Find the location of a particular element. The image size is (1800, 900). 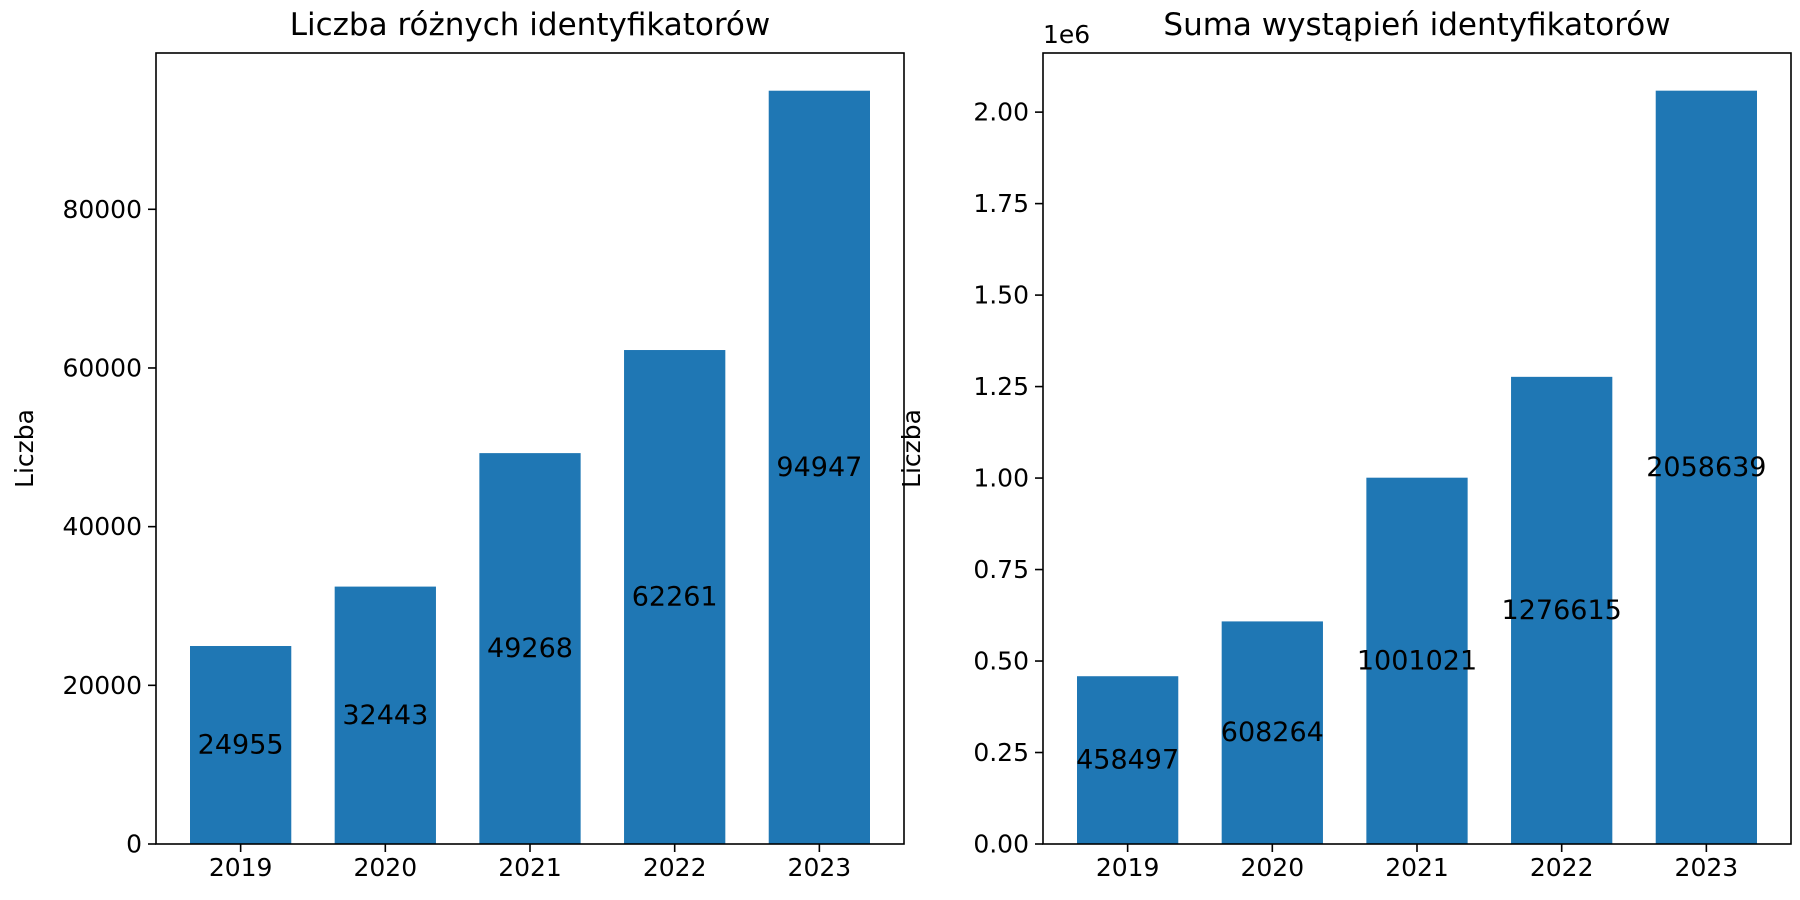

chart-title: Liczba różnych identyfikatorów is located at coordinates (530, 25).